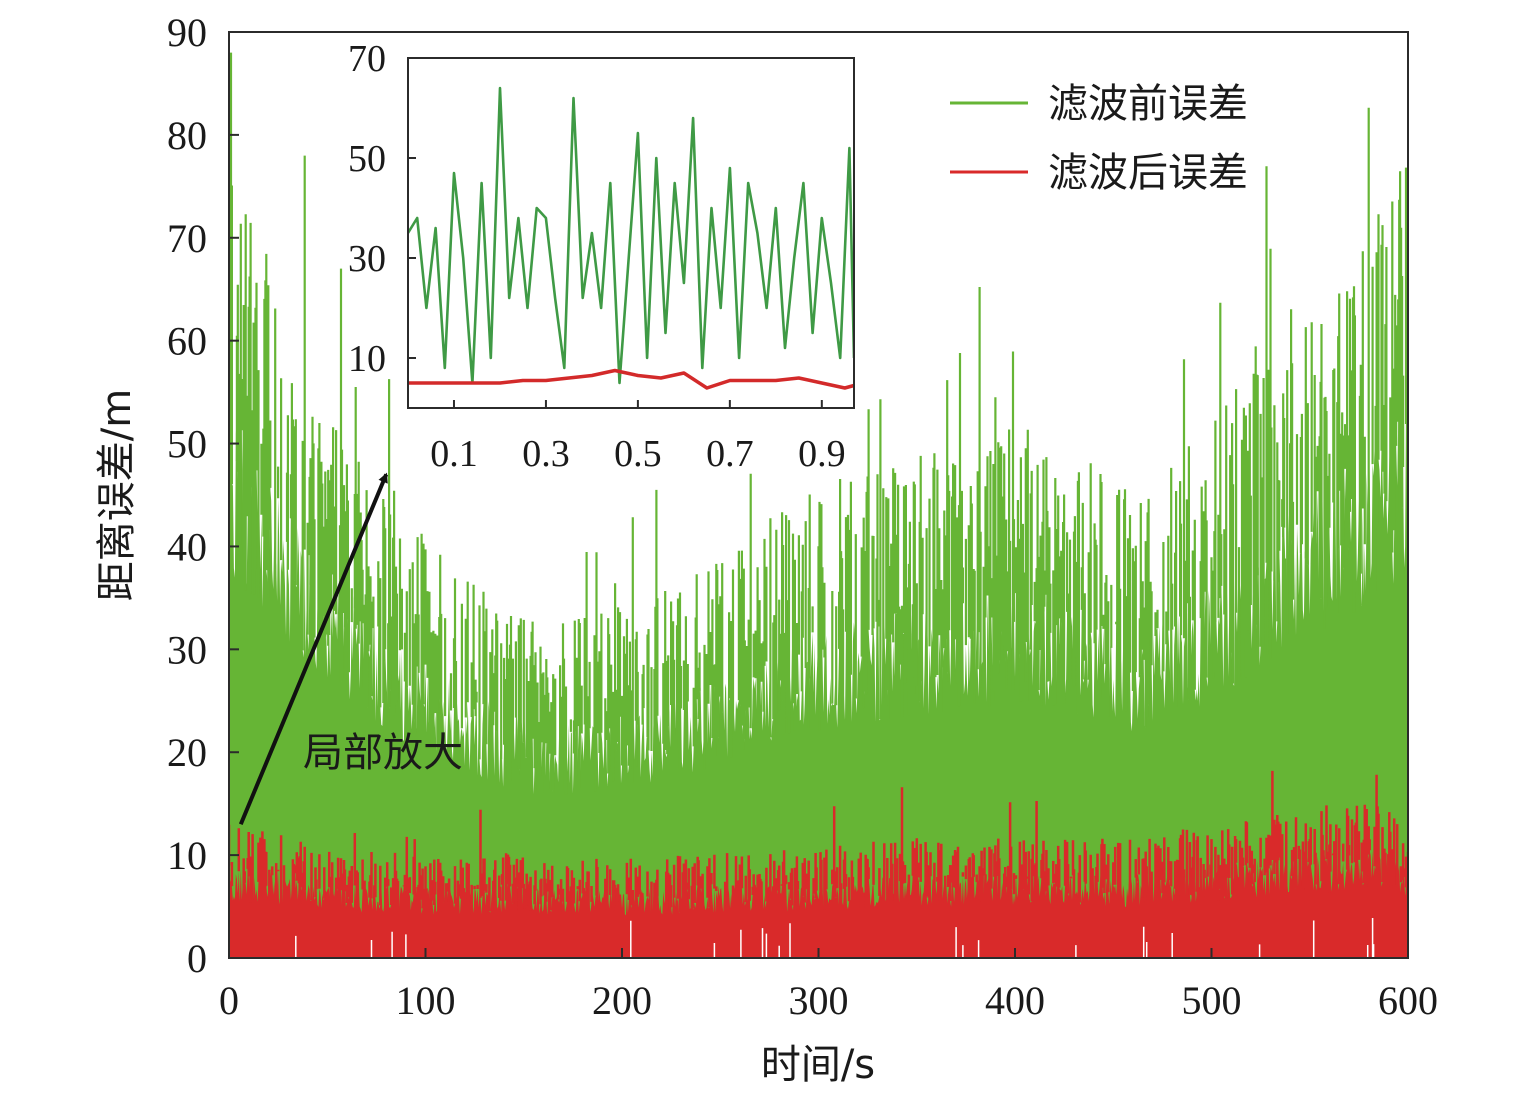 This screenshot has width=1535, height=1100. Describe the element at coordinates (1099, 138) in the screenshot. I see `legend: 滤波前误差 滤波后误差` at that location.